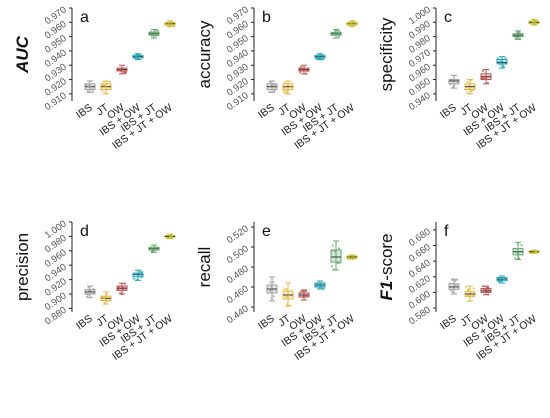 The width and height of the screenshot is (550, 418). I want to click on y-axis-title: AUC, so click(22, 54).